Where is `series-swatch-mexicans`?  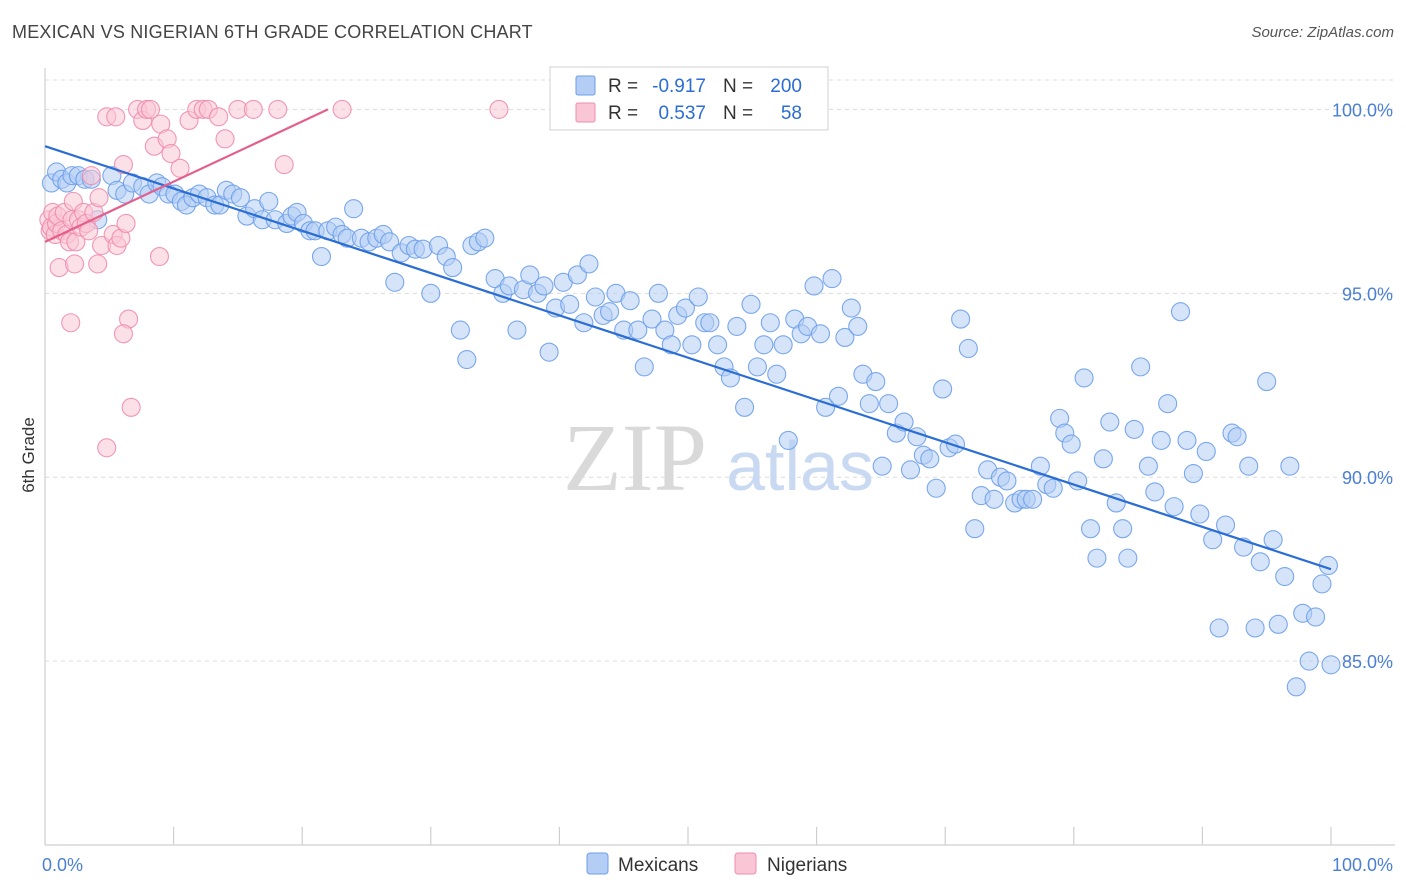
series-swatch-mexicans is located at coordinates (597, 863).